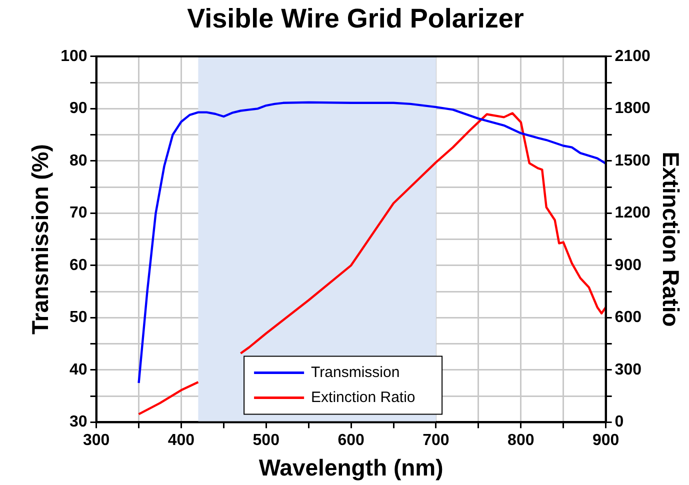 The image size is (689, 485). What do you see at coordinates (266, 441) in the screenshot?
I see `x-tick-label: 500` at bounding box center [266, 441].